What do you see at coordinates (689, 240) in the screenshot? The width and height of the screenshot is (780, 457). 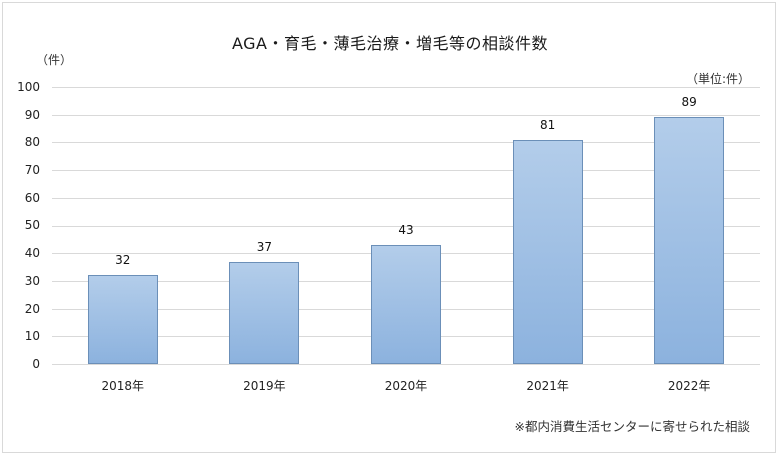 I see `bar-2022年` at bounding box center [689, 240].